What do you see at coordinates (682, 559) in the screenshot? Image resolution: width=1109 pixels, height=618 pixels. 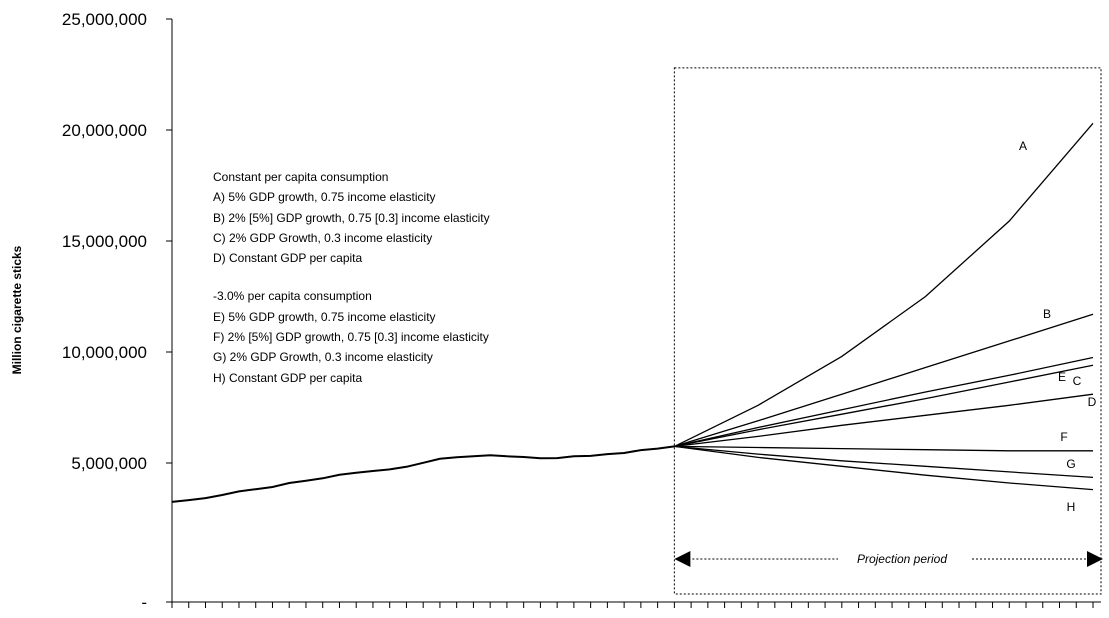 I see `projection-arrow-left-icon` at bounding box center [682, 559].